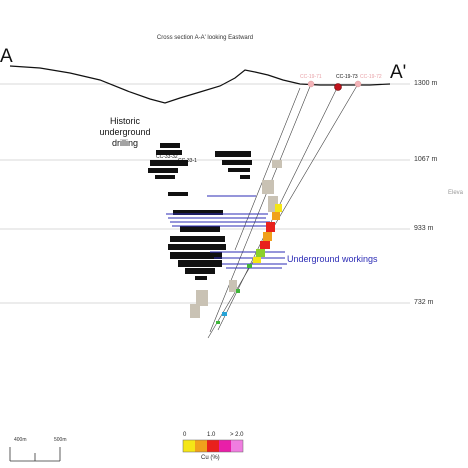  Describe the element at coordinates (426, 83) in the screenshot. I see `elevation-label-1300: 1300 m` at that location.